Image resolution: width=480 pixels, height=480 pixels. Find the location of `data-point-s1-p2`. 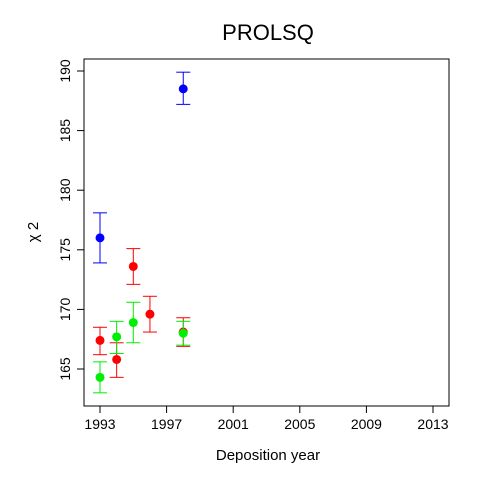

data-point-s1-p2 is located at coordinates (133, 266).